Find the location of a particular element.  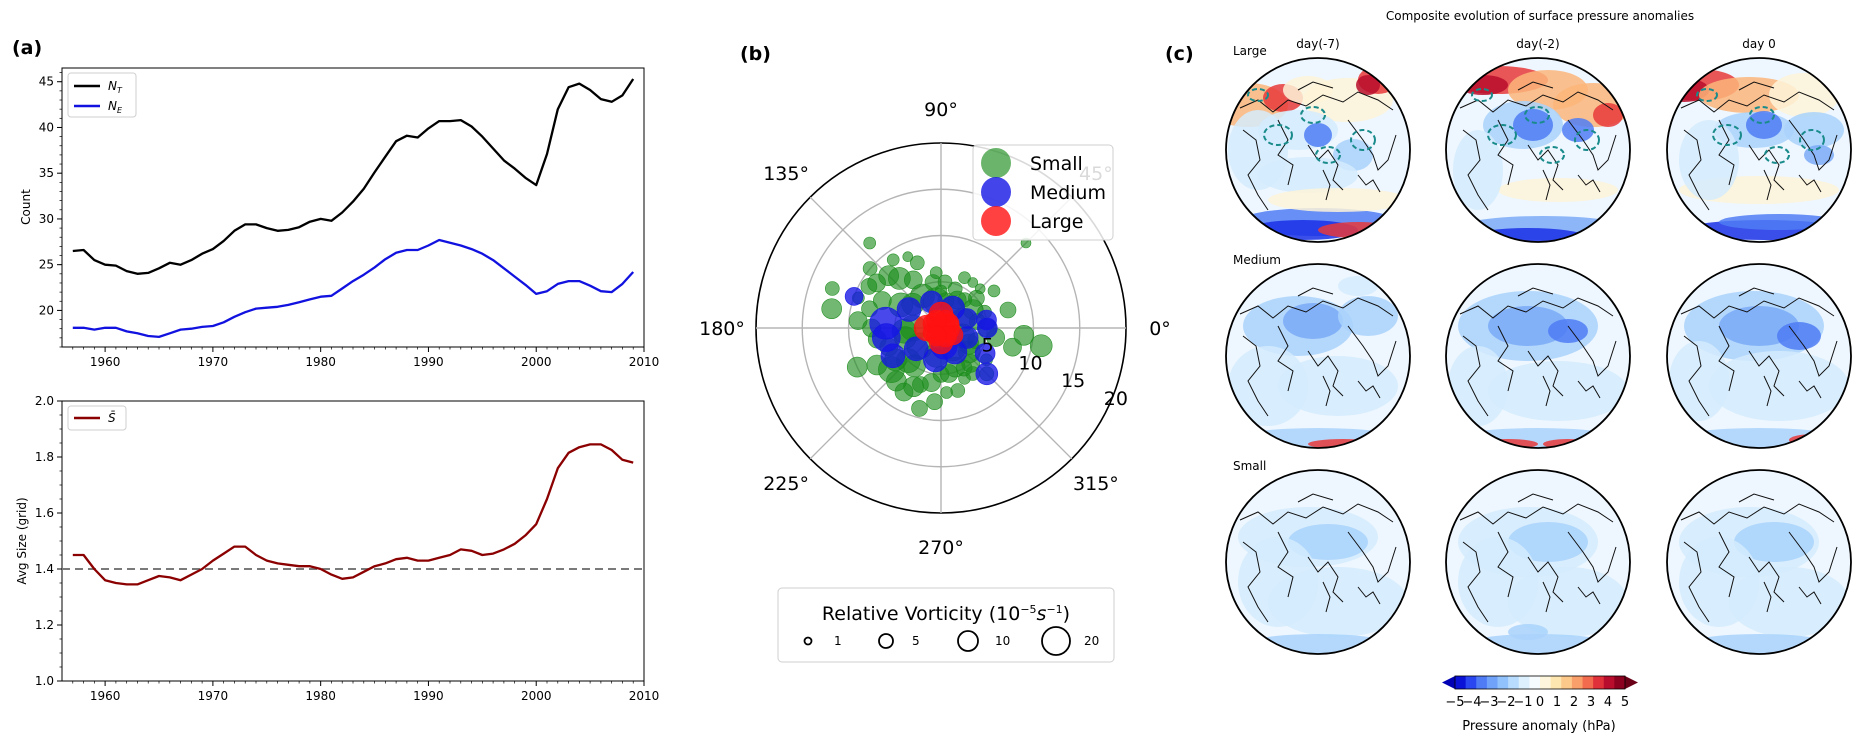

data-point-medium is located at coordinates (967, 318).